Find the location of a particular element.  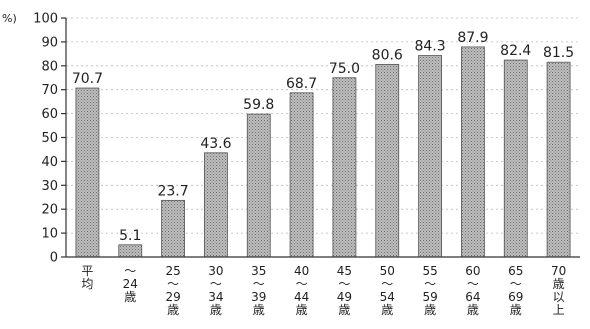

data-label: 84.3 is located at coordinates (429, 47).